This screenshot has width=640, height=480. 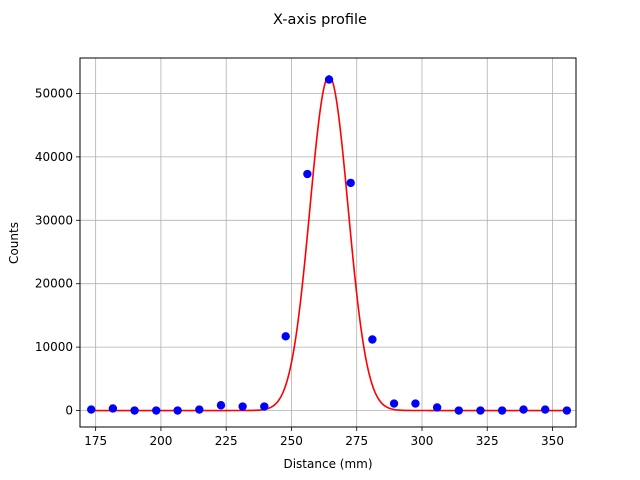 What do you see at coordinates (422, 441) in the screenshot?
I see `x-tick-label: 300` at bounding box center [422, 441].